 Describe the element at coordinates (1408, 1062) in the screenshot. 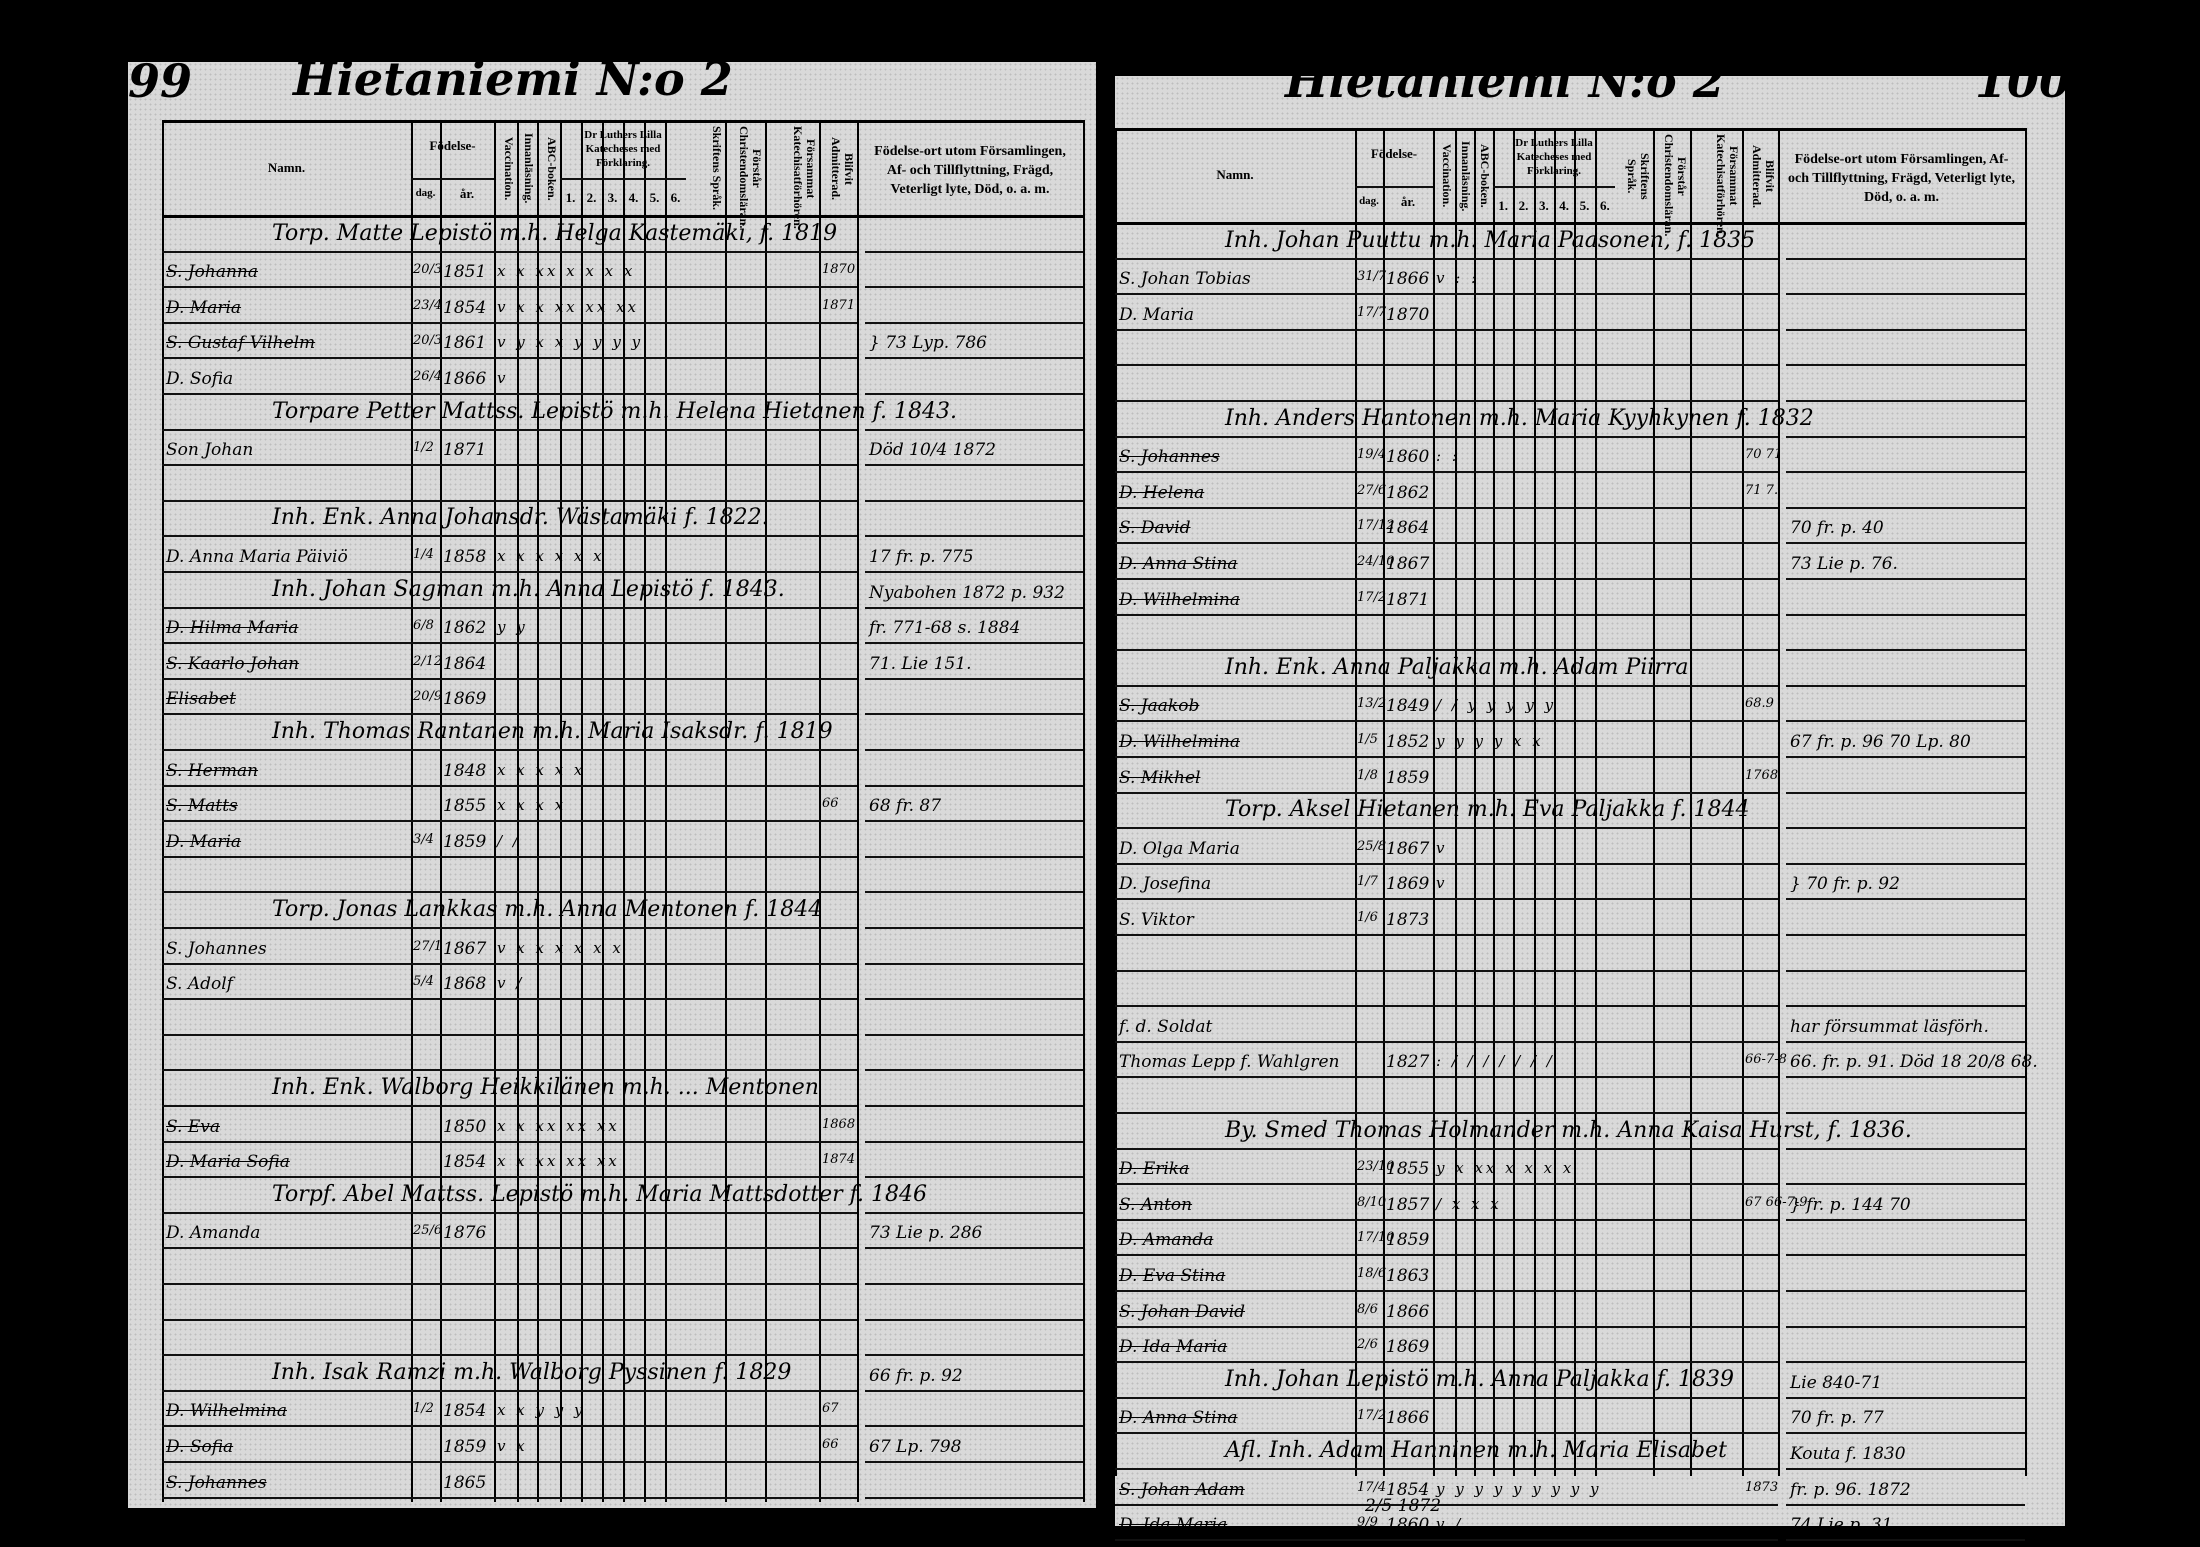

I see `birth-year: 1827` at that location.